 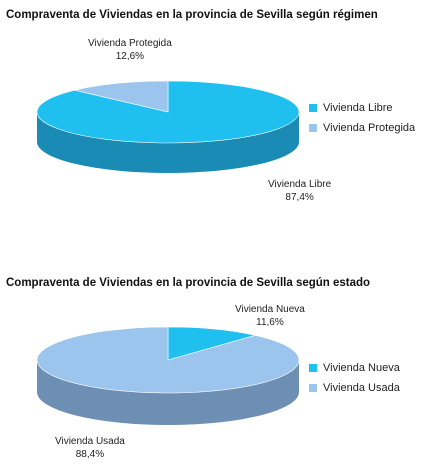 I want to click on pie-slice-vivienda-libre, so click(x=168, y=112).